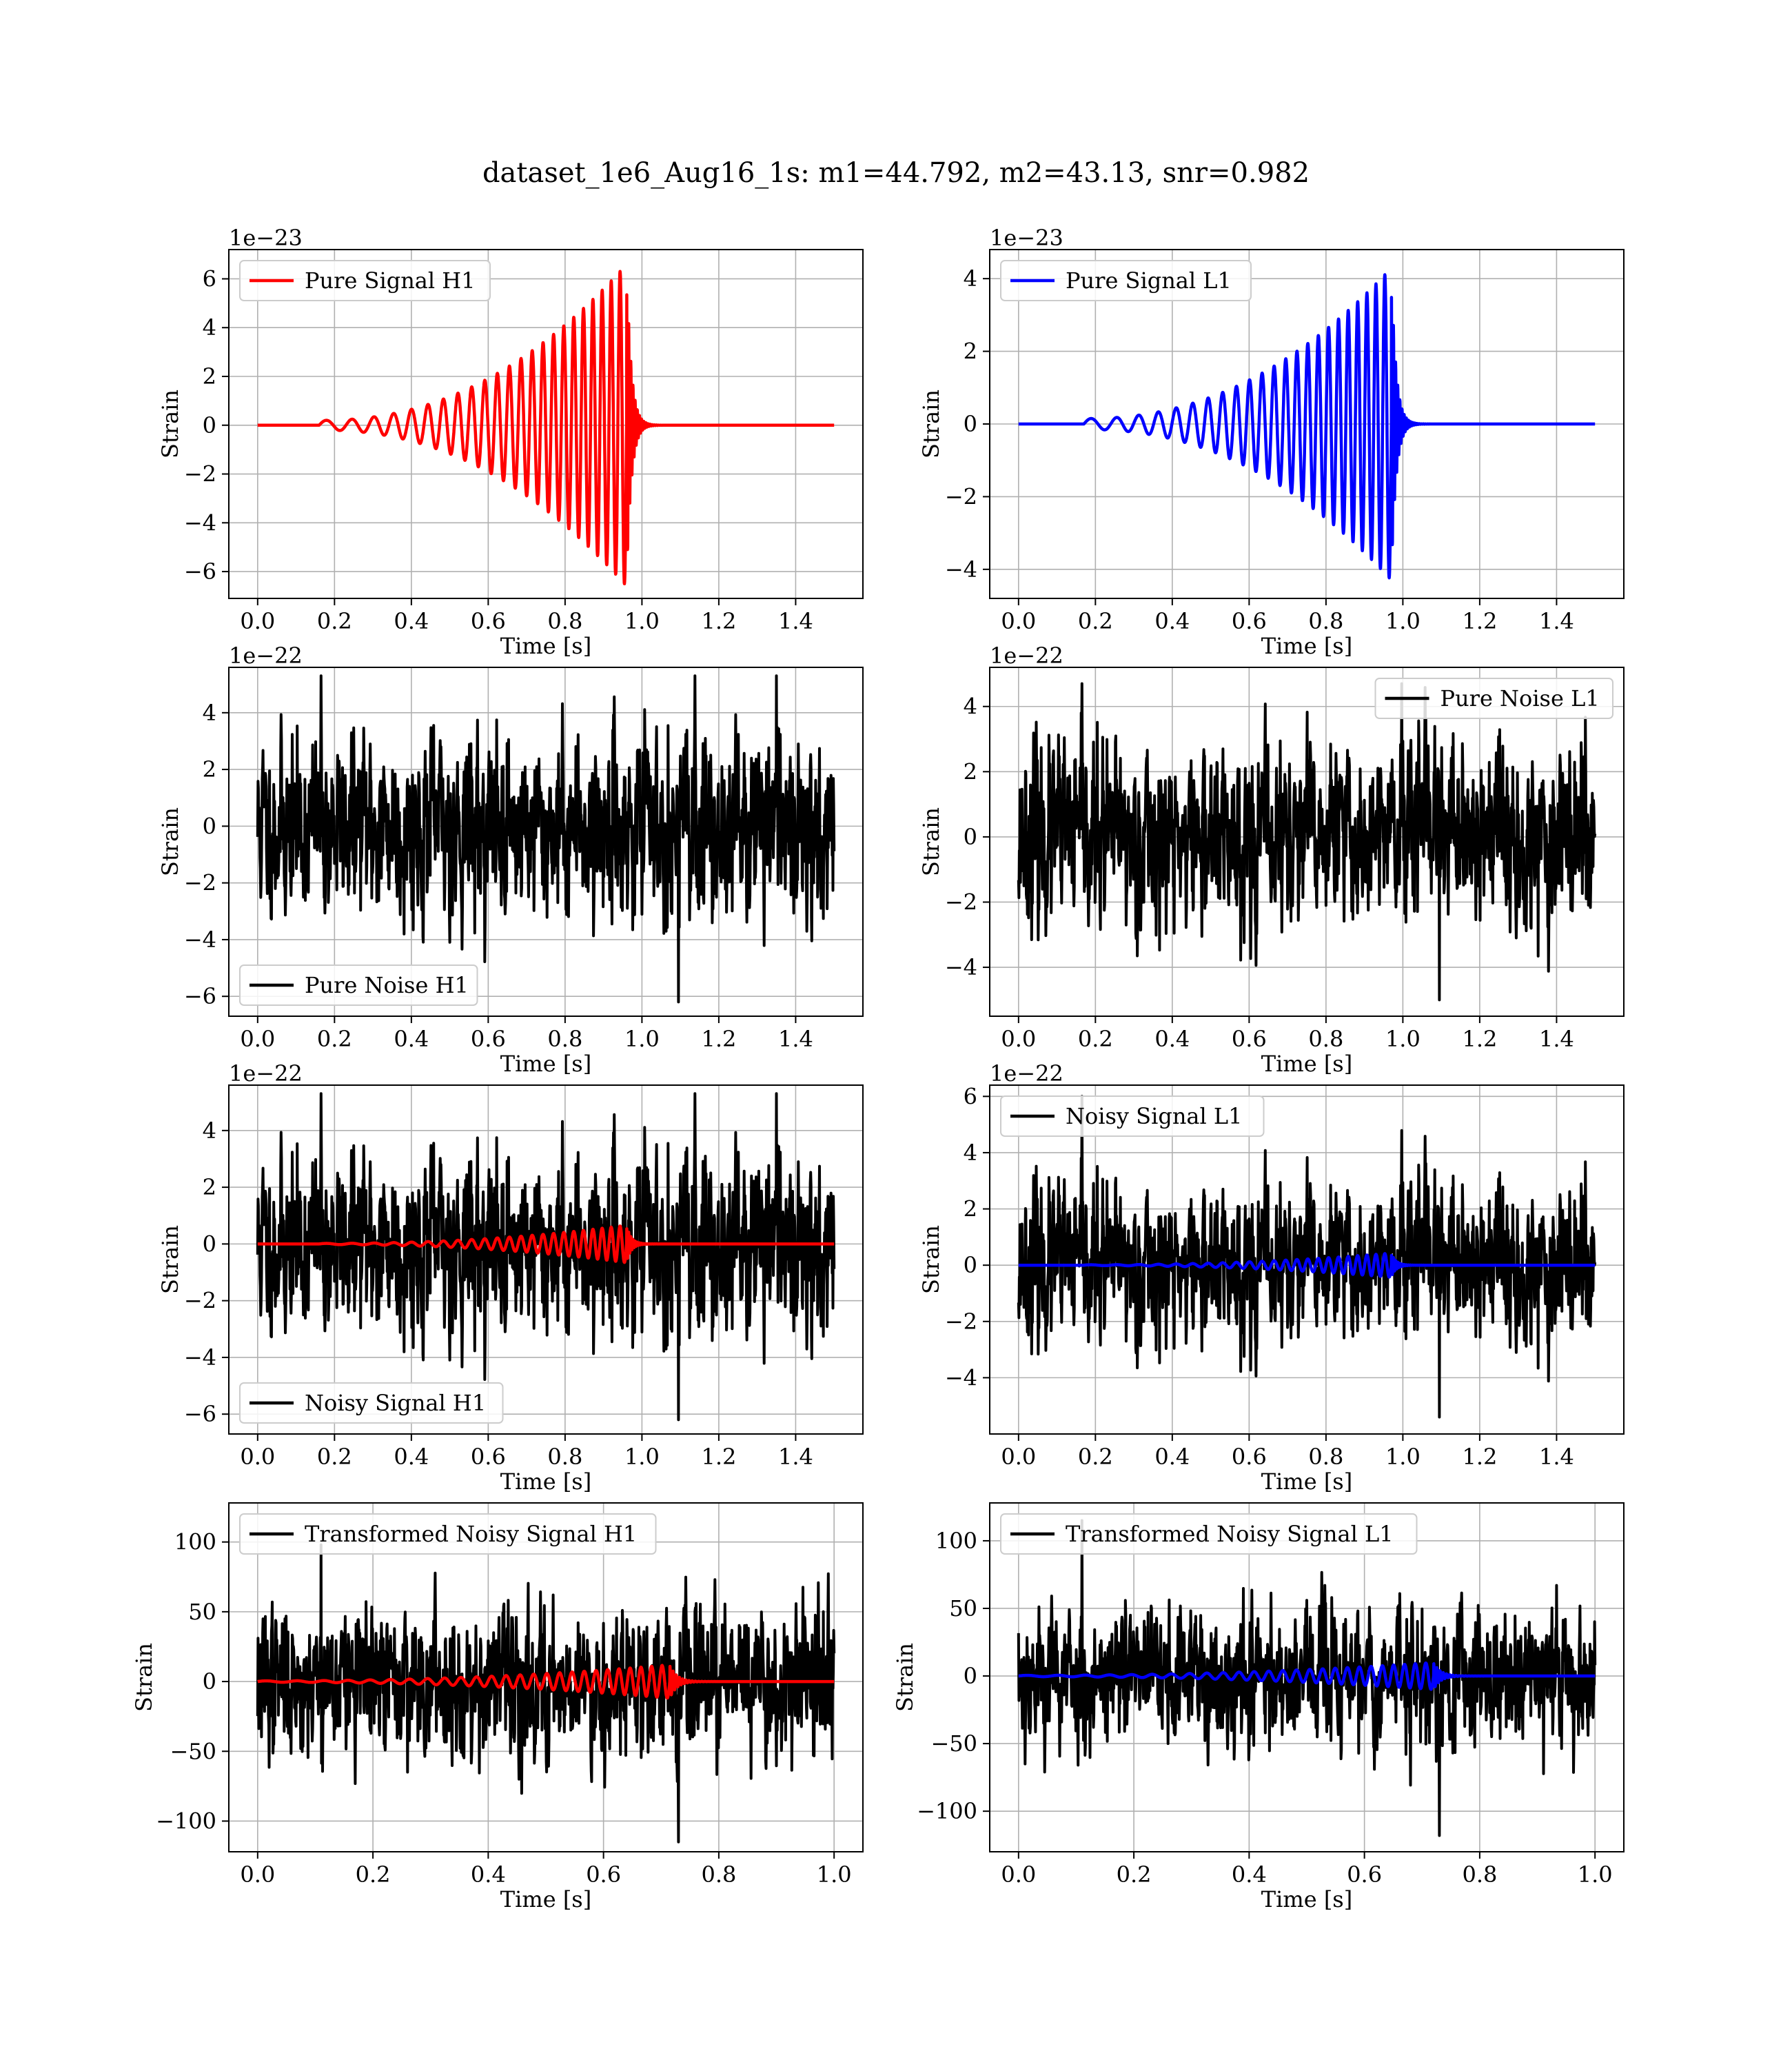 The height and width of the screenshot is (2071, 1792). What do you see at coordinates (266, 1073) in the screenshot?
I see `offset-text: 1e−22` at bounding box center [266, 1073].